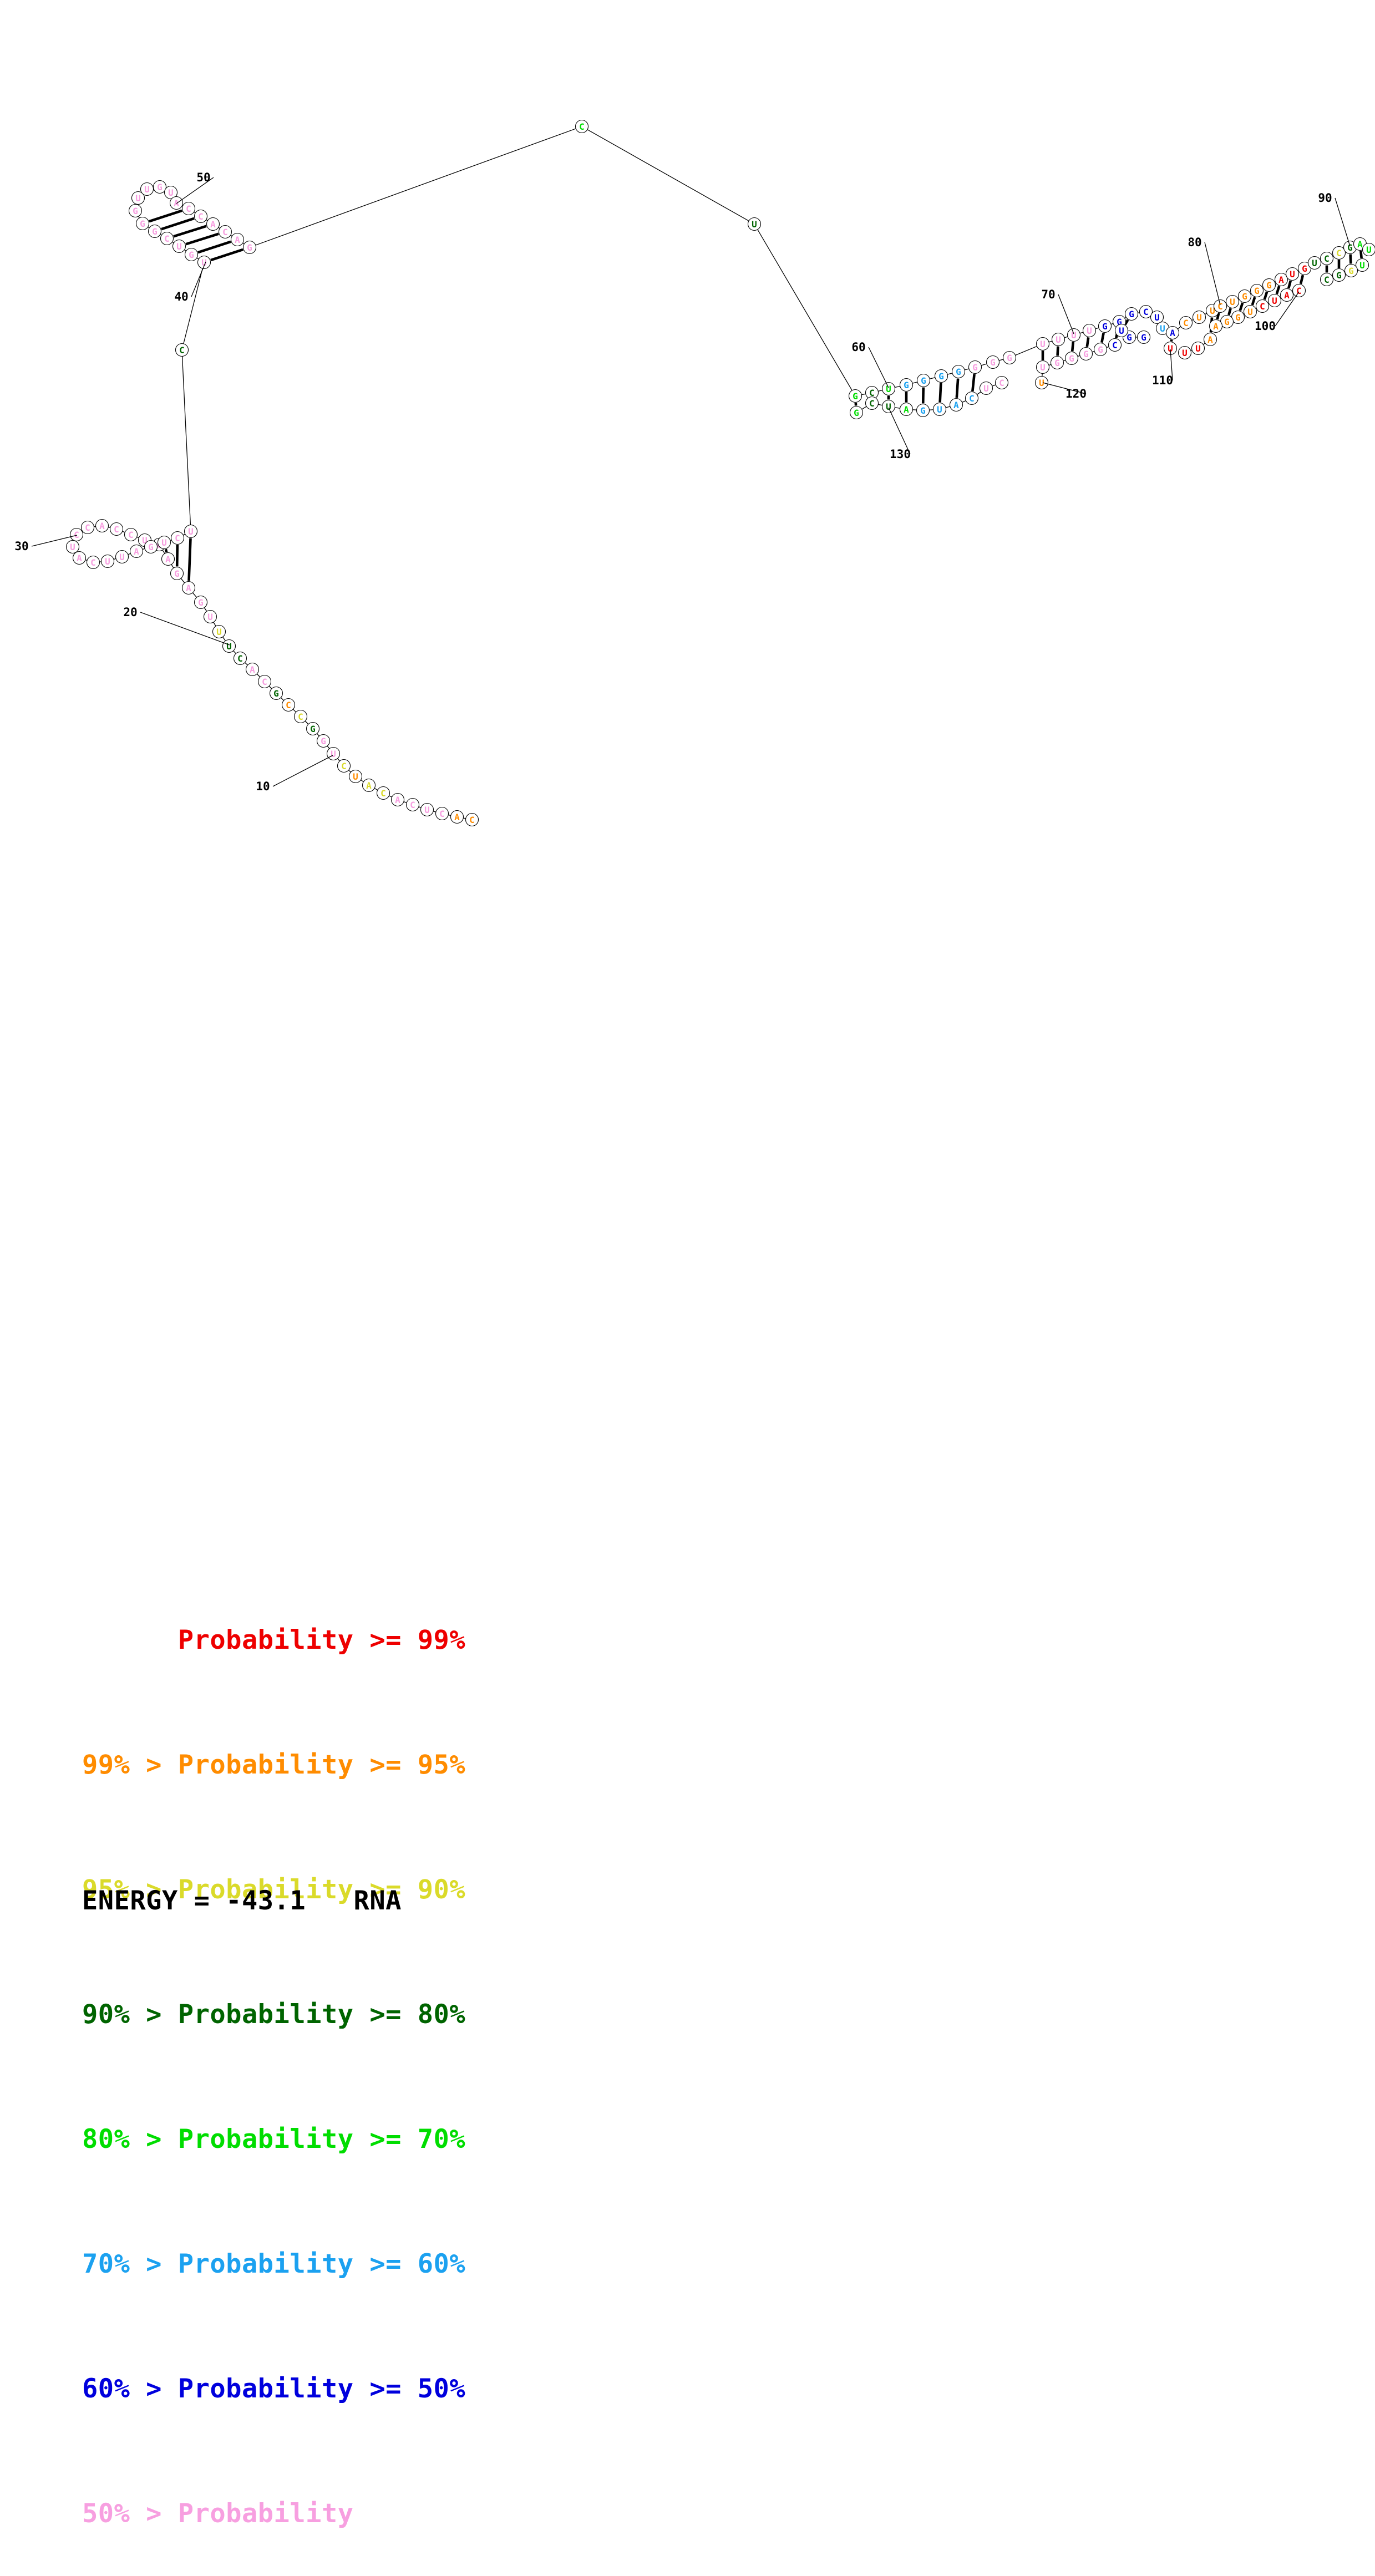 The image size is (1375, 2576). I want to click on legend-row-7: 50% > Probability, so click(273, 2513).